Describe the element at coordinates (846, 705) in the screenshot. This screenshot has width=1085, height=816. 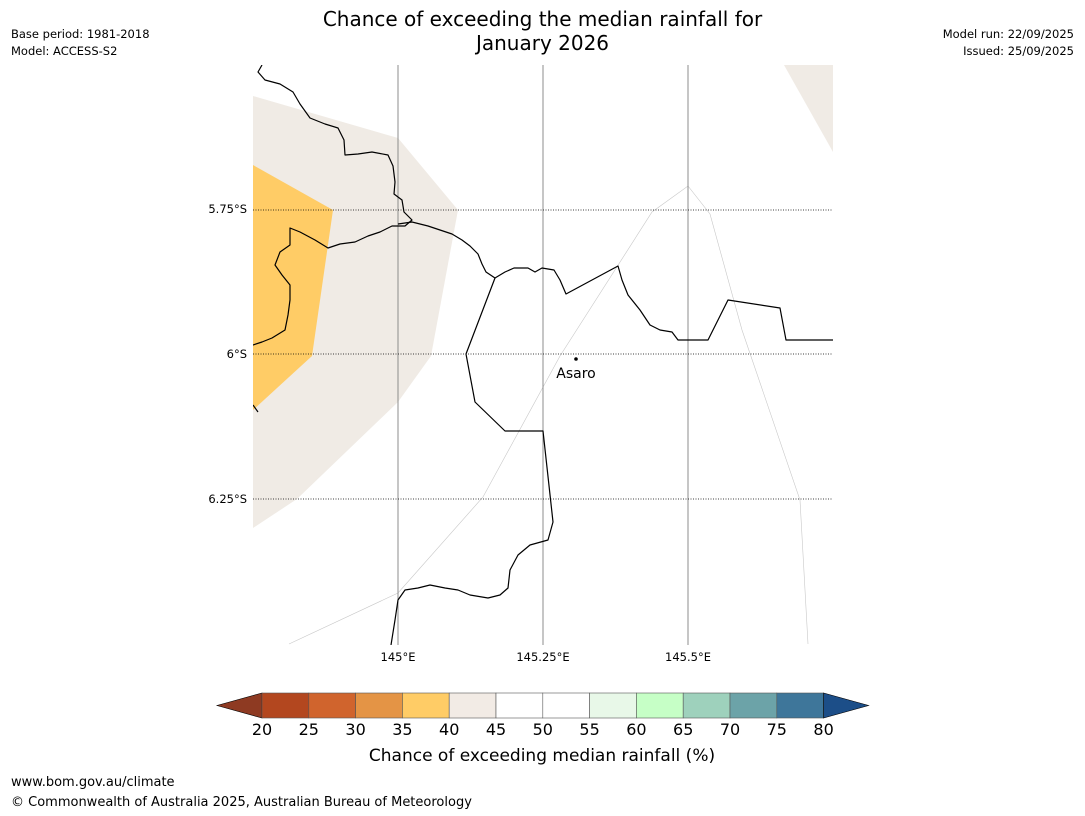
I see `colorbar-extend-high` at that location.